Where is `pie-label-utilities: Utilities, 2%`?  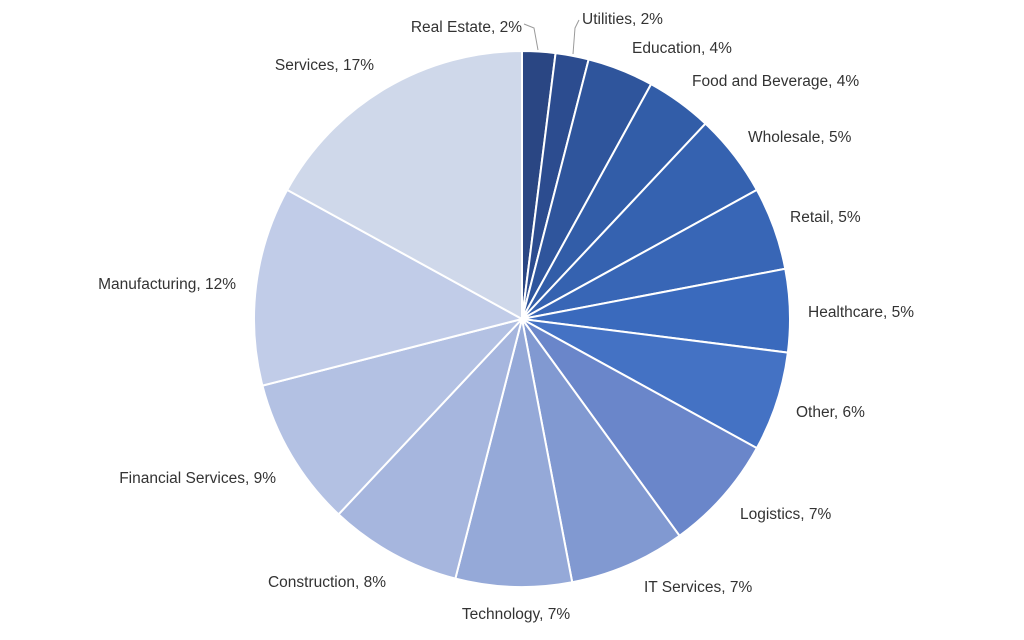
pie-label-utilities: Utilities, 2% is located at coordinates (622, 19).